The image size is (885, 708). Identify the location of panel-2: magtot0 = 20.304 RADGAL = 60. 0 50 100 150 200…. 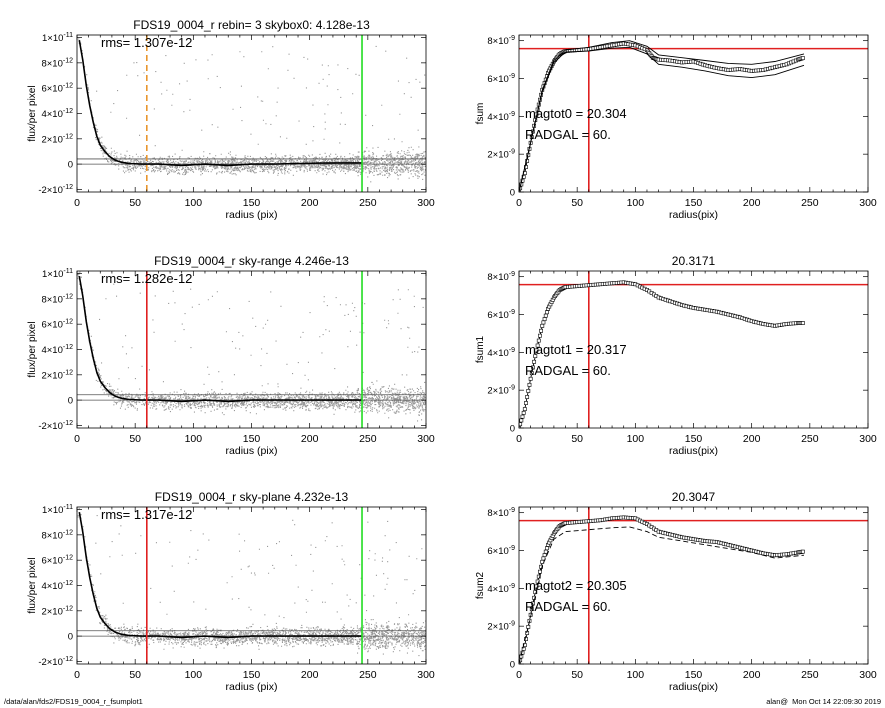
(676, 127).